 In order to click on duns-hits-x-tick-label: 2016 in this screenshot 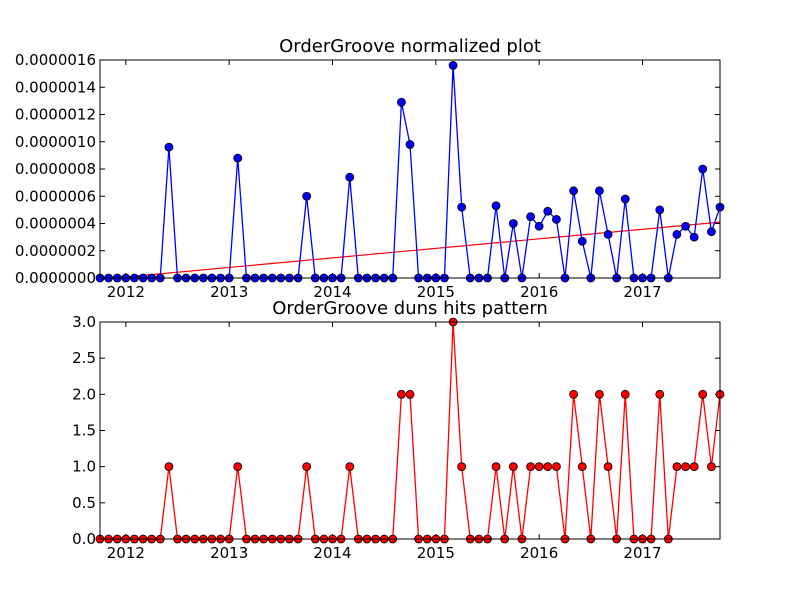, I will do `click(539, 553)`.